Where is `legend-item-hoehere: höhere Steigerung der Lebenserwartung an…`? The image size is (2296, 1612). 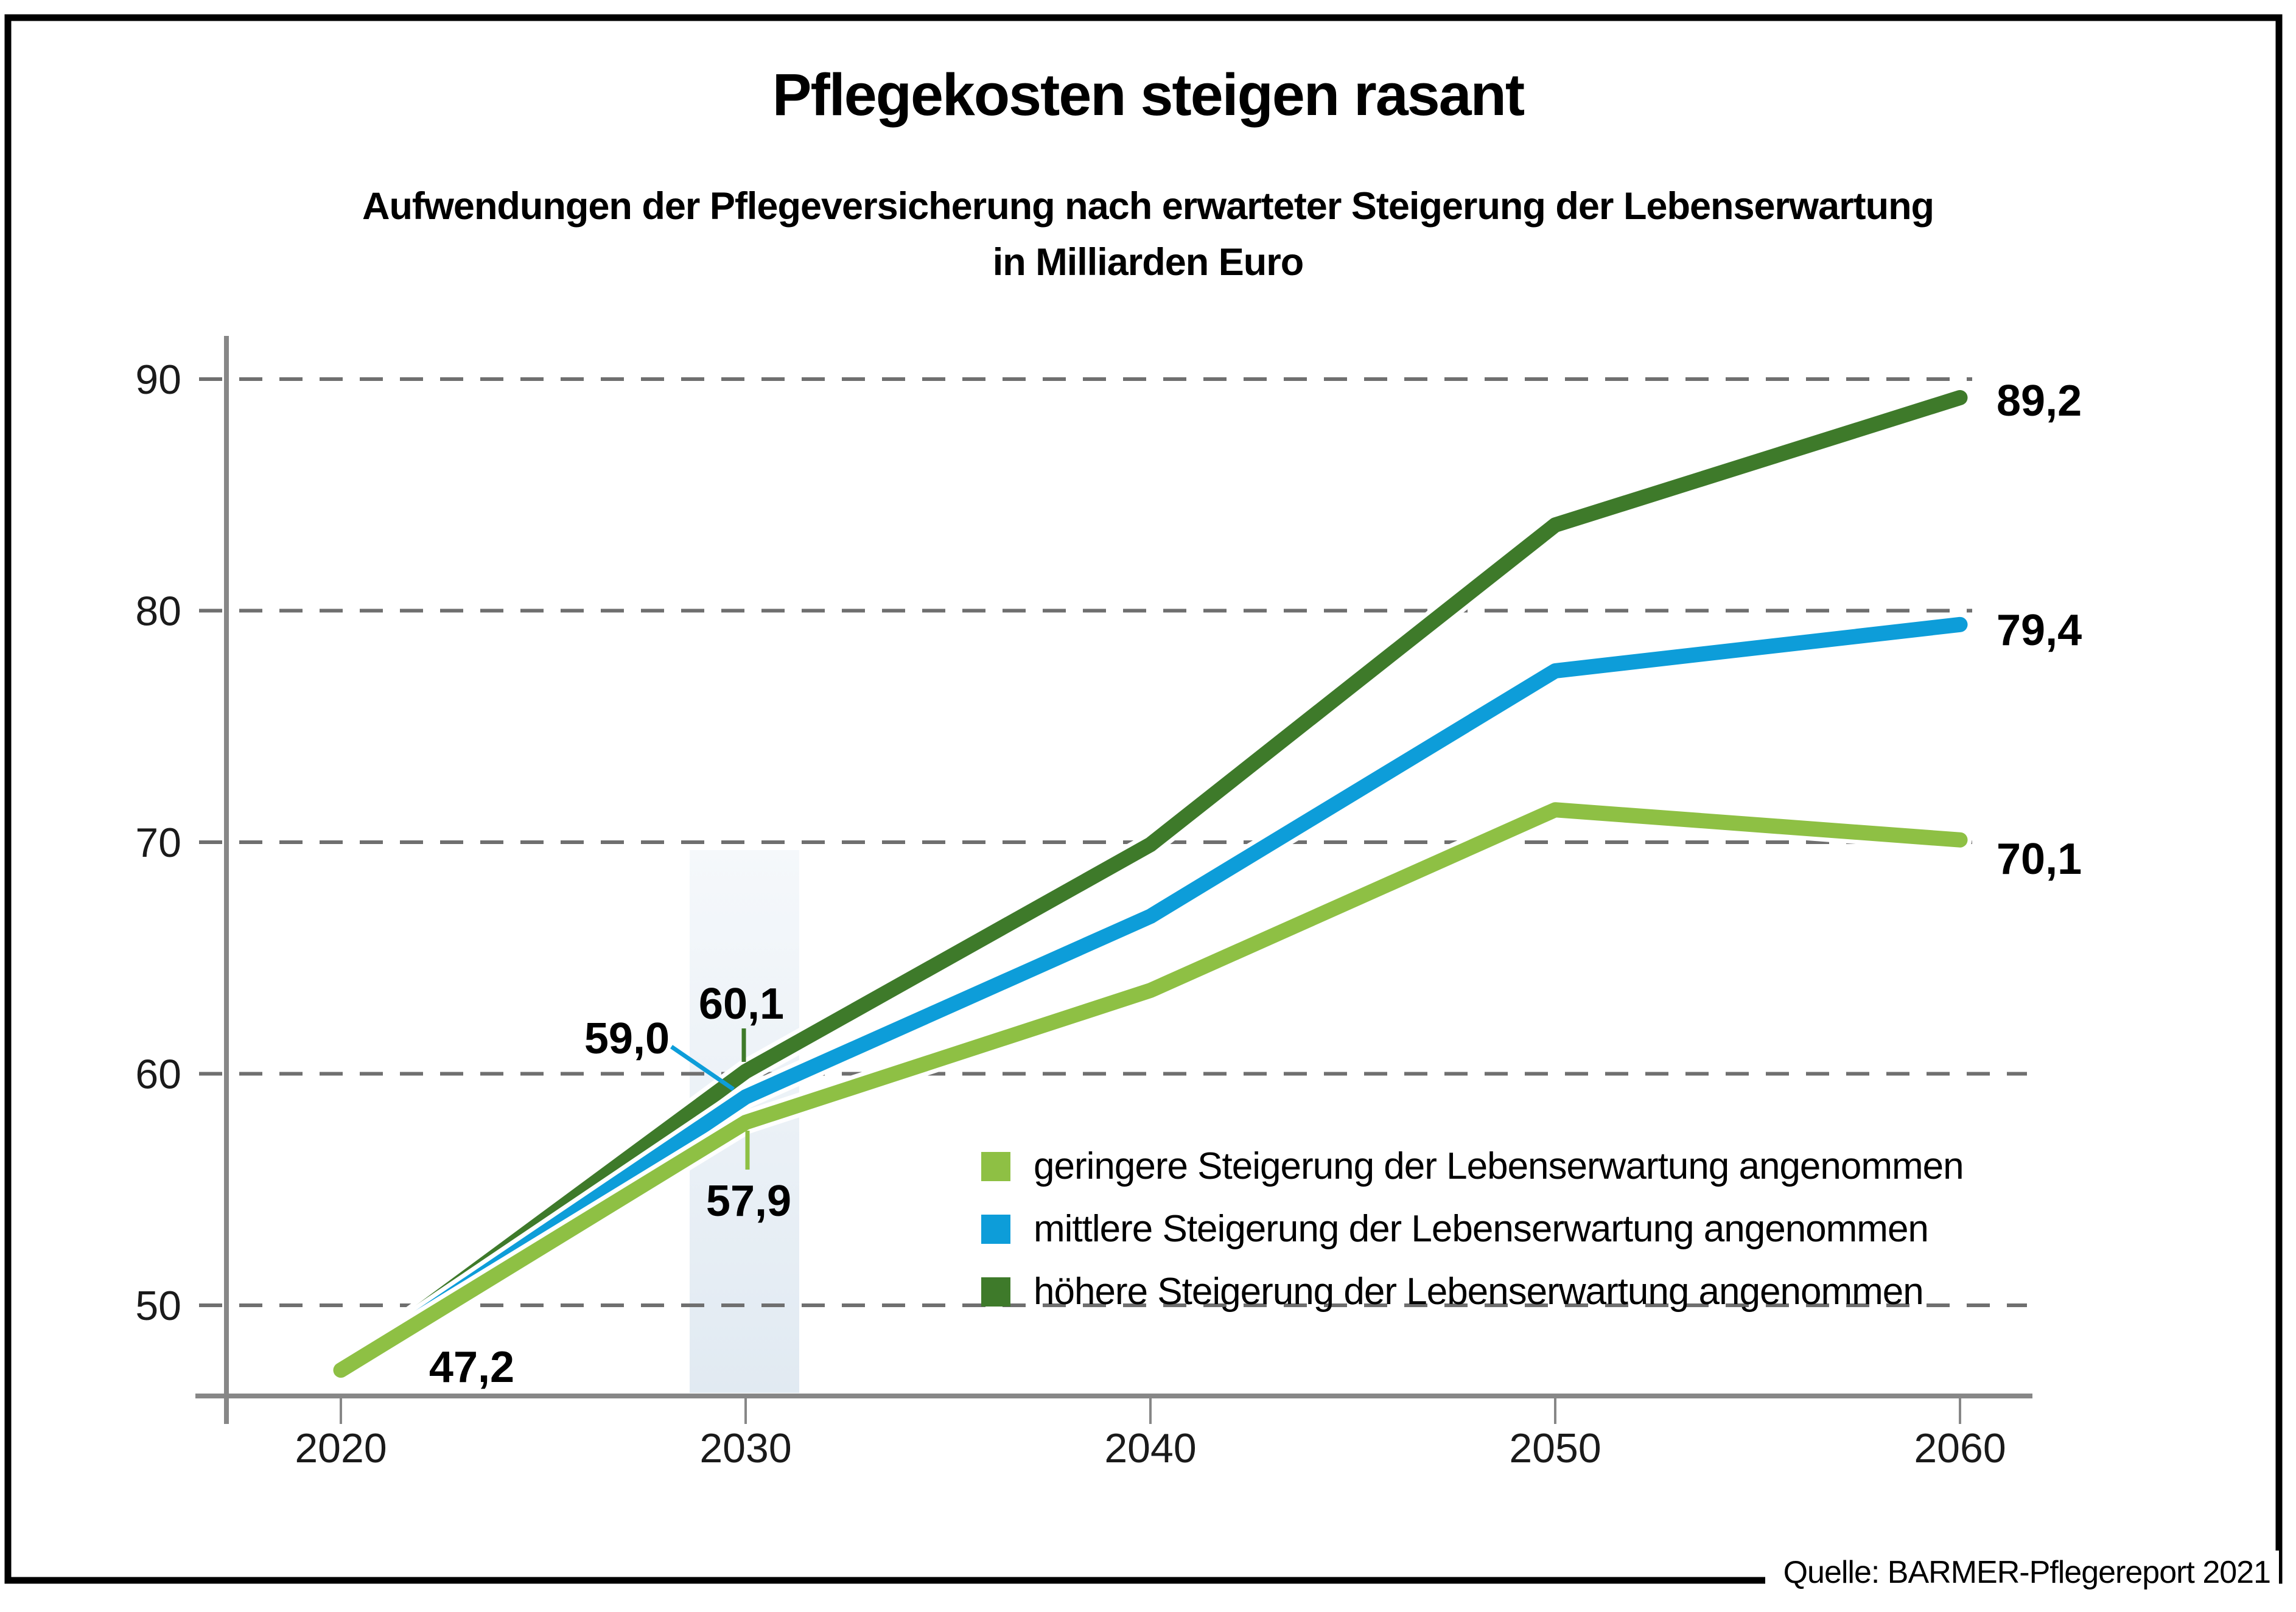 legend-item-hoehere: höhere Steigerung der Lebenserwartung an… is located at coordinates (1472, 1292).